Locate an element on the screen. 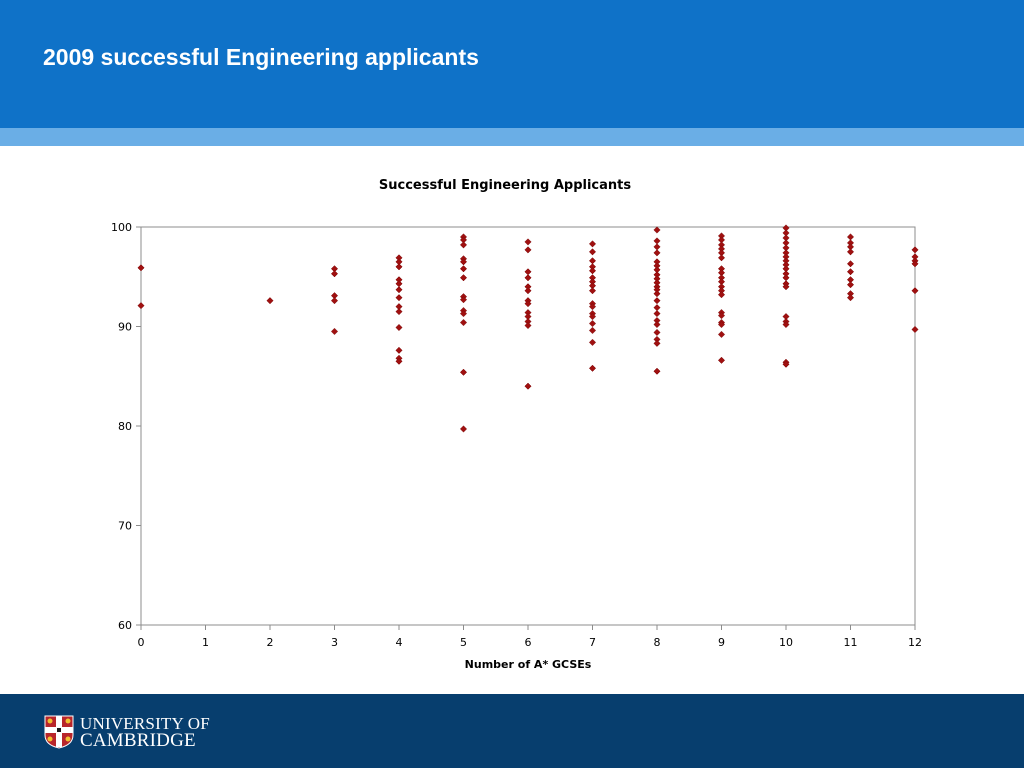 Image resolution: width=1024 pixels, height=768 pixels. x-tick-label: 10 is located at coordinates (786, 642).